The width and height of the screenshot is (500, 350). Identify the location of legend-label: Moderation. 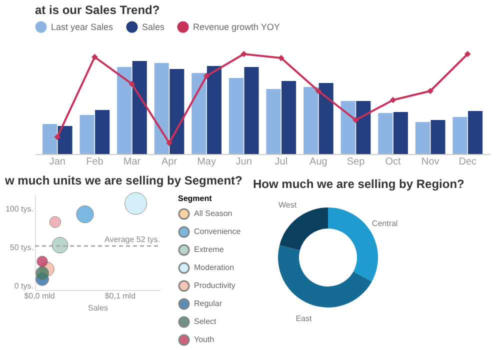
(214, 267).